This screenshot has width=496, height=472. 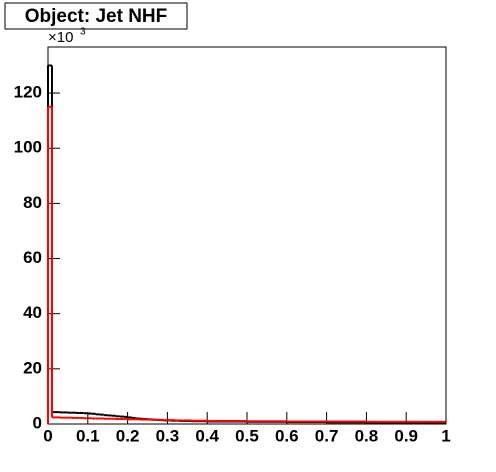 What do you see at coordinates (445, 435) in the screenshot?
I see `x-tick-label: 1` at bounding box center [445, 435].